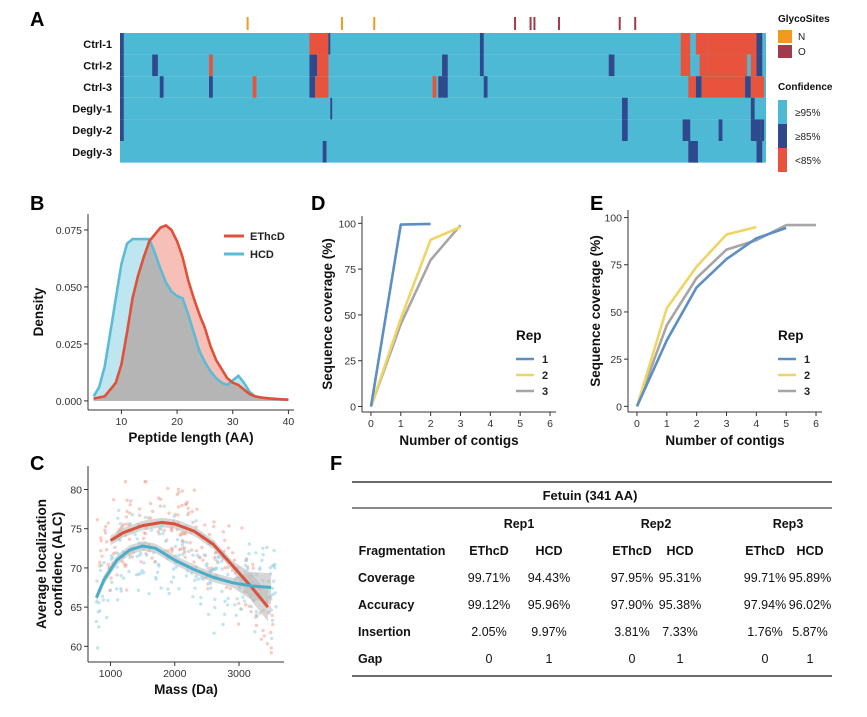  Describe the element at coordinates (680, 578) in the screenshot. I see `table-cell: 95.31%` at that location.